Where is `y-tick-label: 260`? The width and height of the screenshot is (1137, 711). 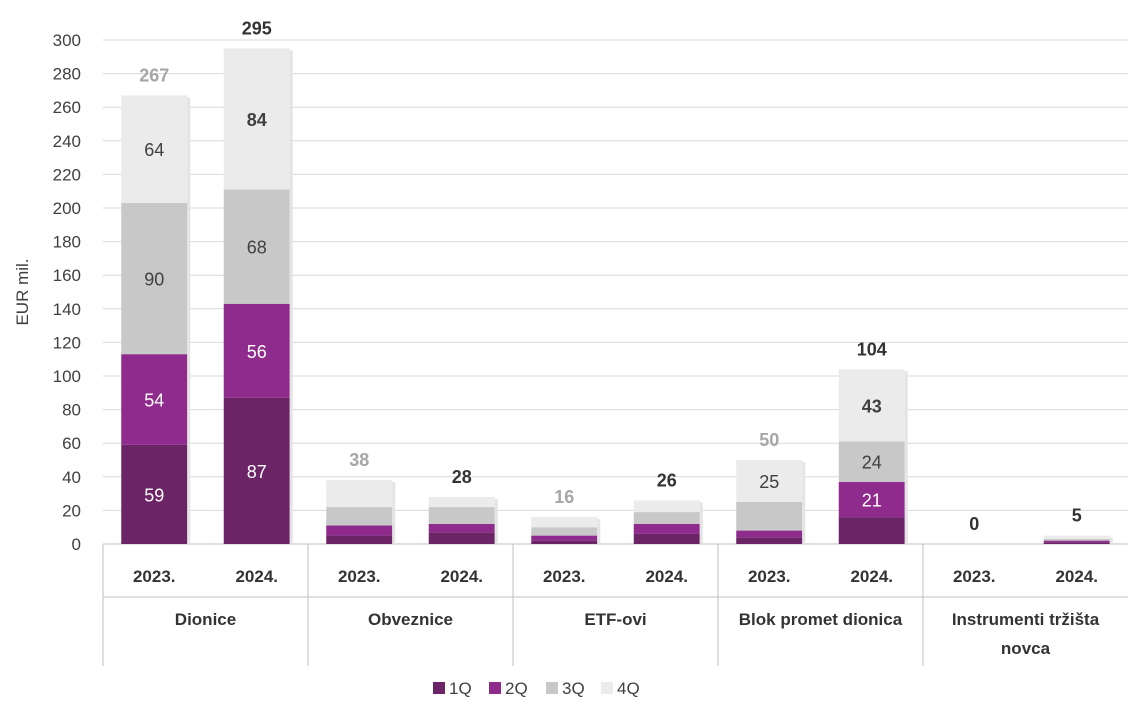
y-tick-label: 260 is located at coordinates (67, 107).